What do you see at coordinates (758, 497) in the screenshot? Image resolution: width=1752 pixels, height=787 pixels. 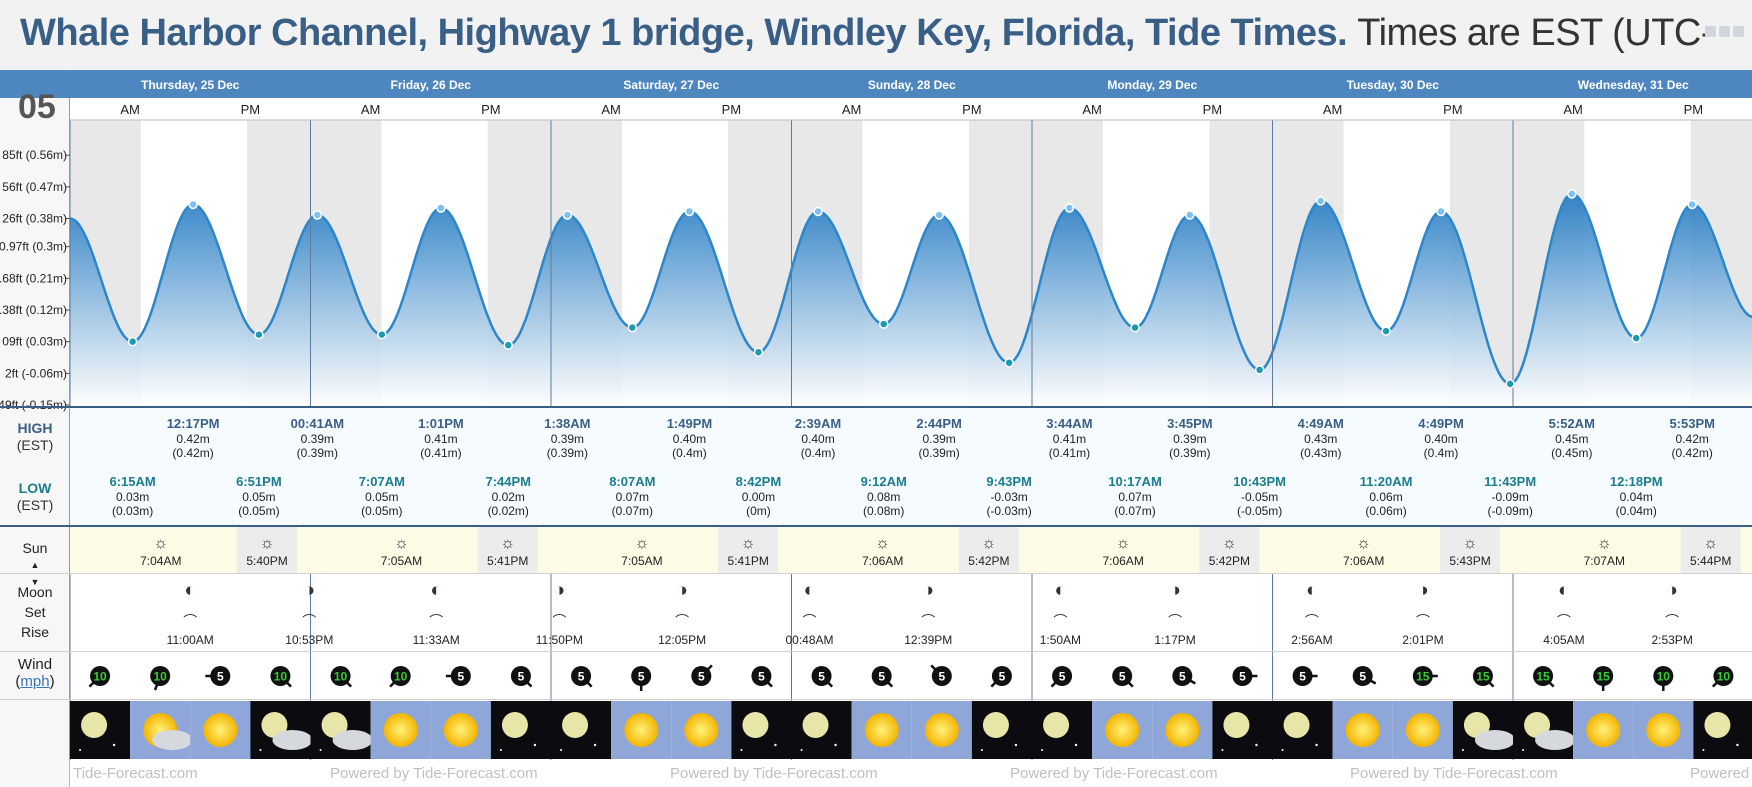 I see `low-height: 0.00m` at bounding box center [758, 497].